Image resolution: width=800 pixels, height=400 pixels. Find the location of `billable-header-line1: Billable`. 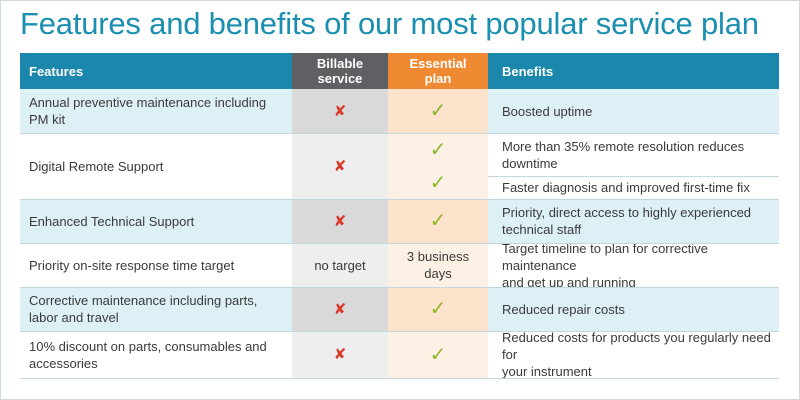

billable-header-line1: Billable is located at coordinates (340, 63).